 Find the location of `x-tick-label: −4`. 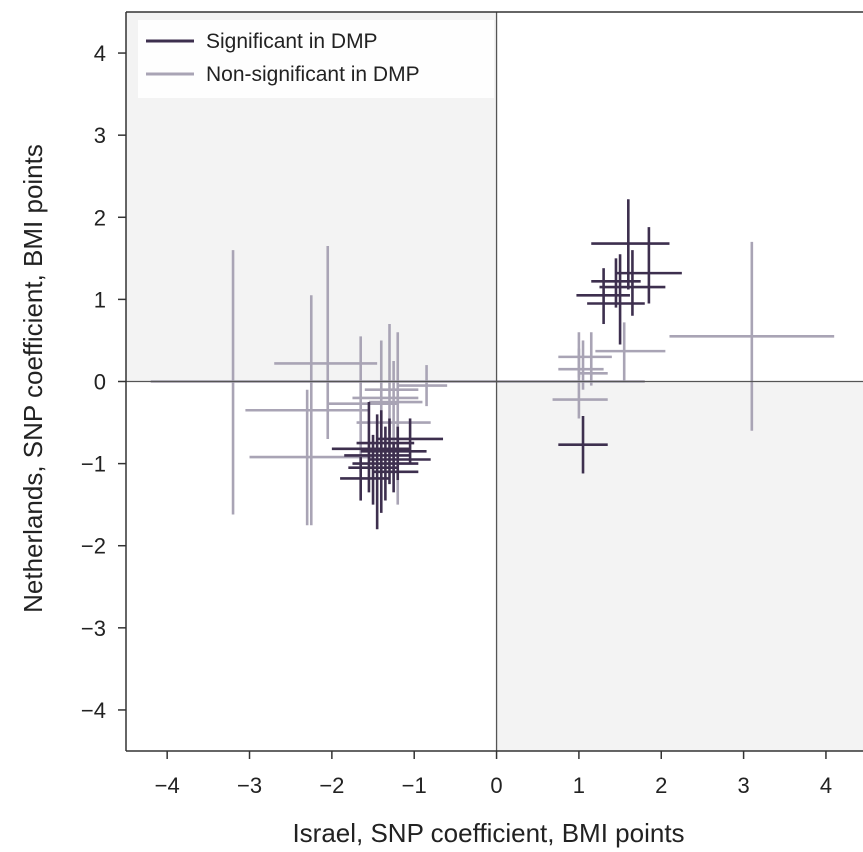

x-tick-label: −4 is located at coordinates (167, 785).